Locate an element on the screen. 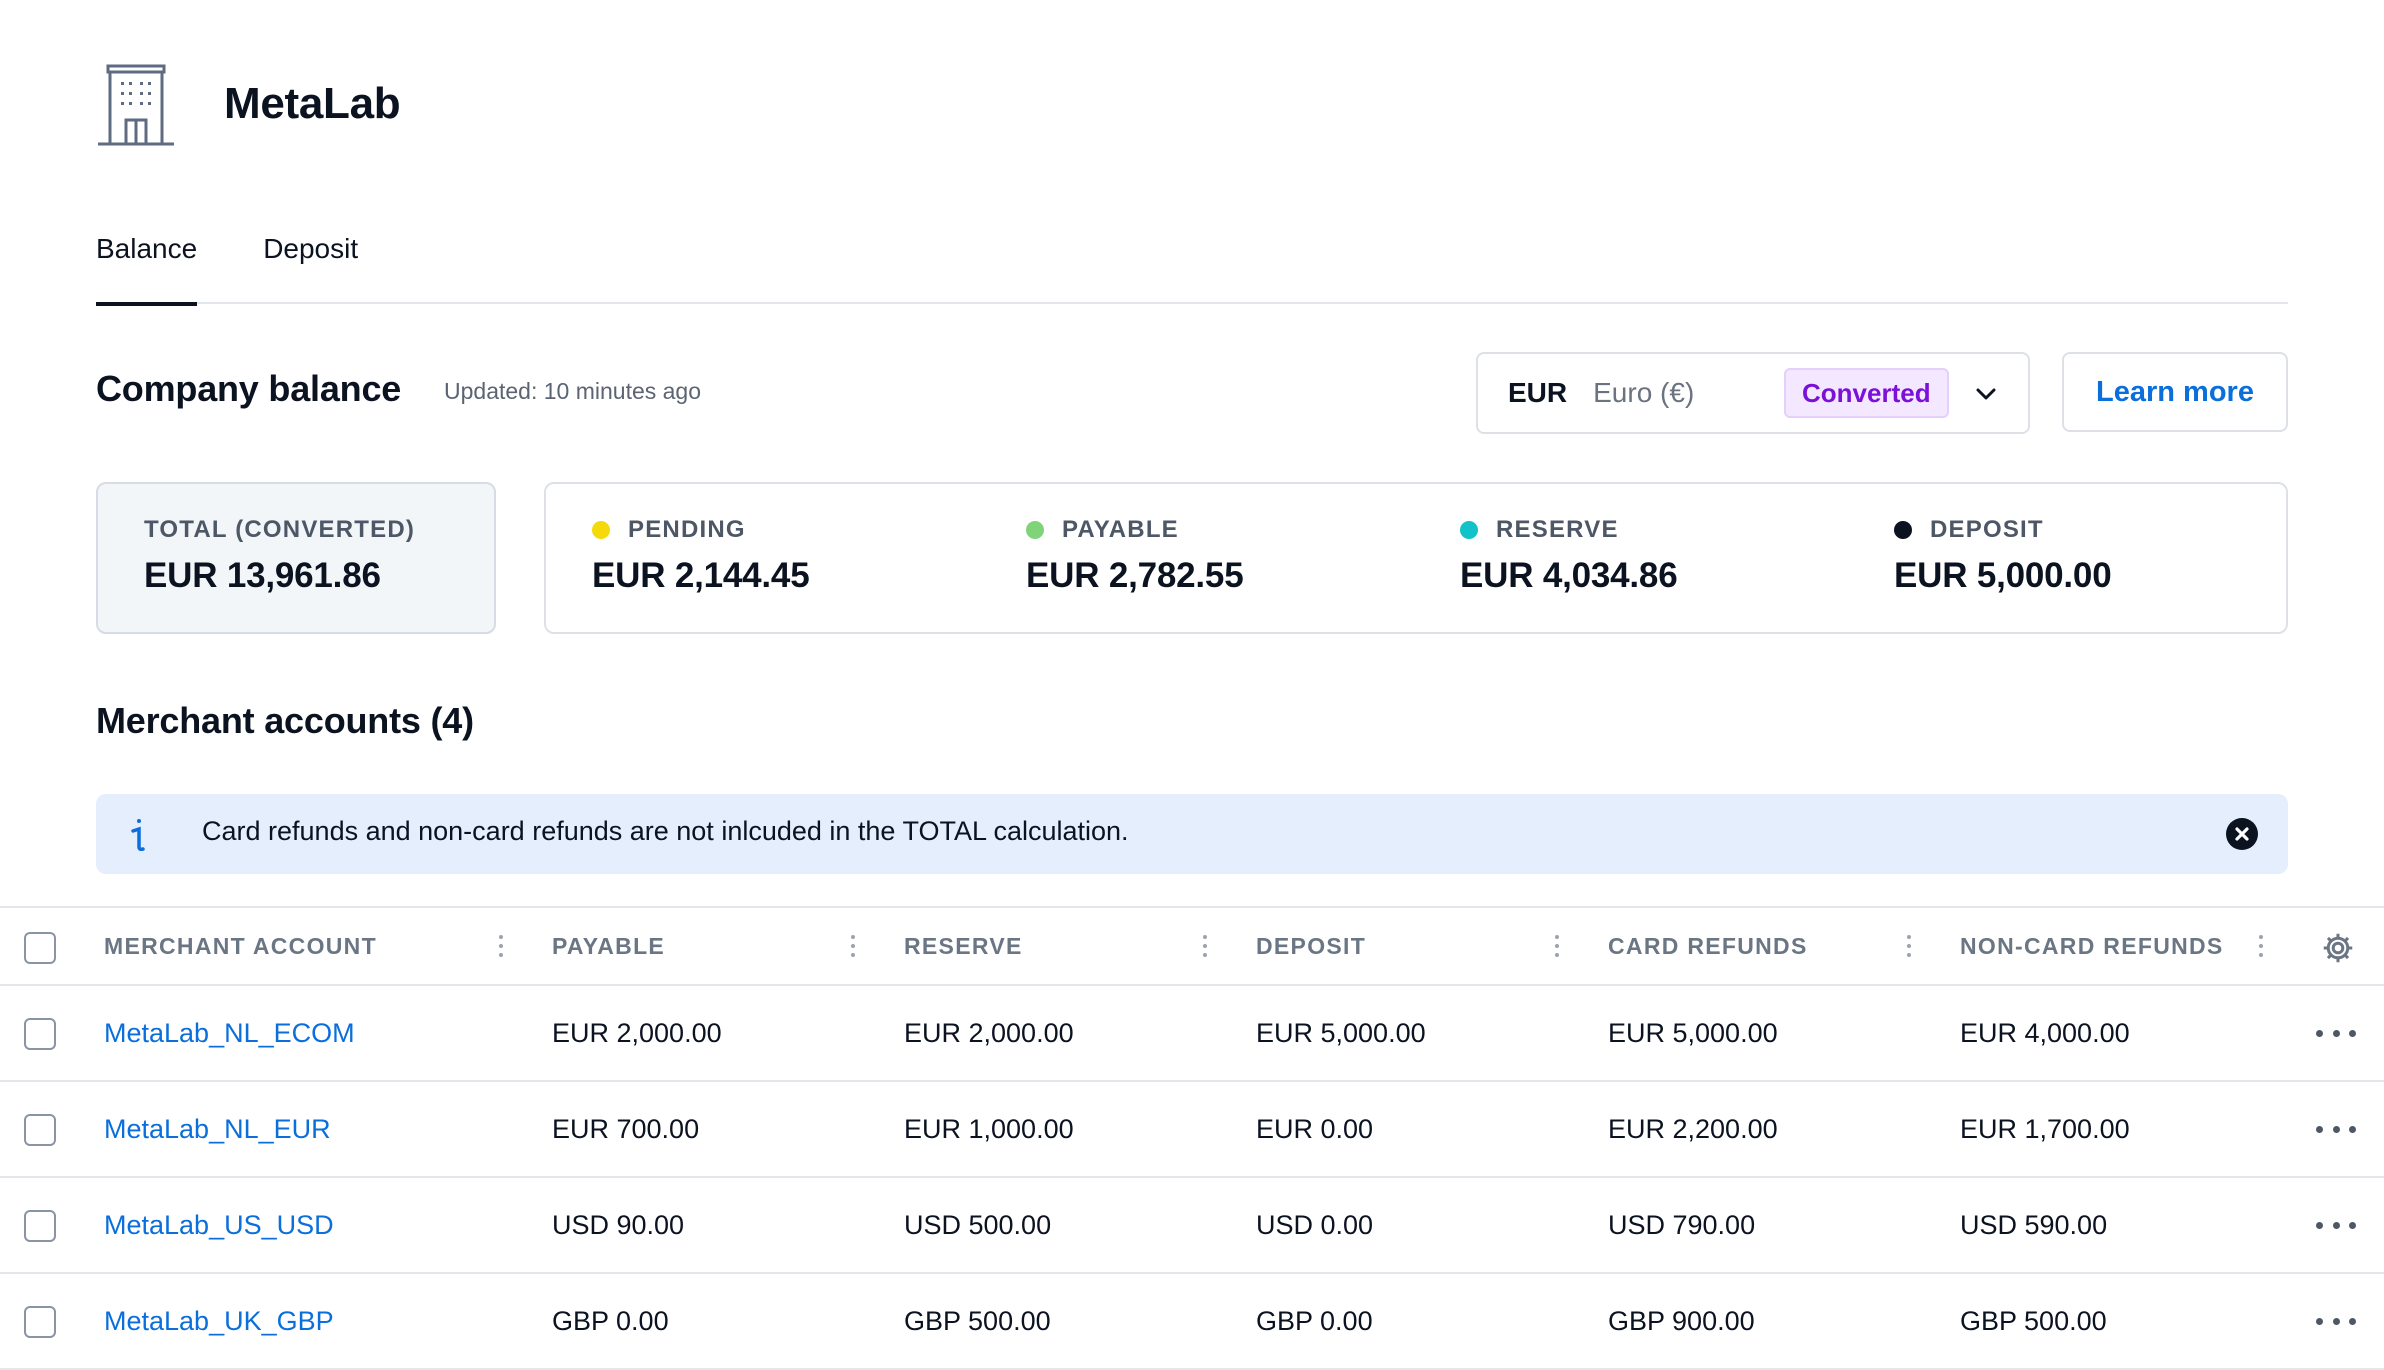 The width and height of the screenshot is (2384, 1370). non-card-refunds-cell: EUR 1,700.00 is located at coordinates (2045, 1128).